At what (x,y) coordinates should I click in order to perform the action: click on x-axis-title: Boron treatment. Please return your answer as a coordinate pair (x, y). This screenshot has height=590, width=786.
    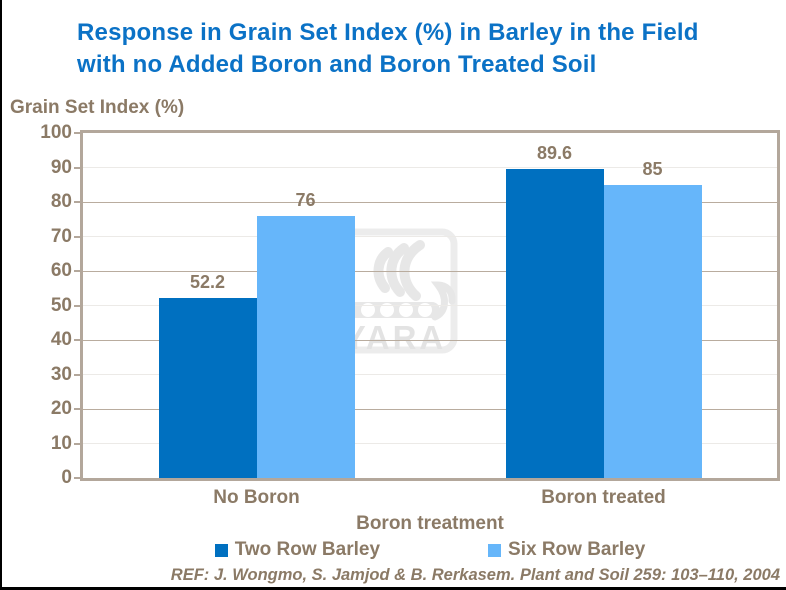
    Looking at the image, I should click on (430, 523).